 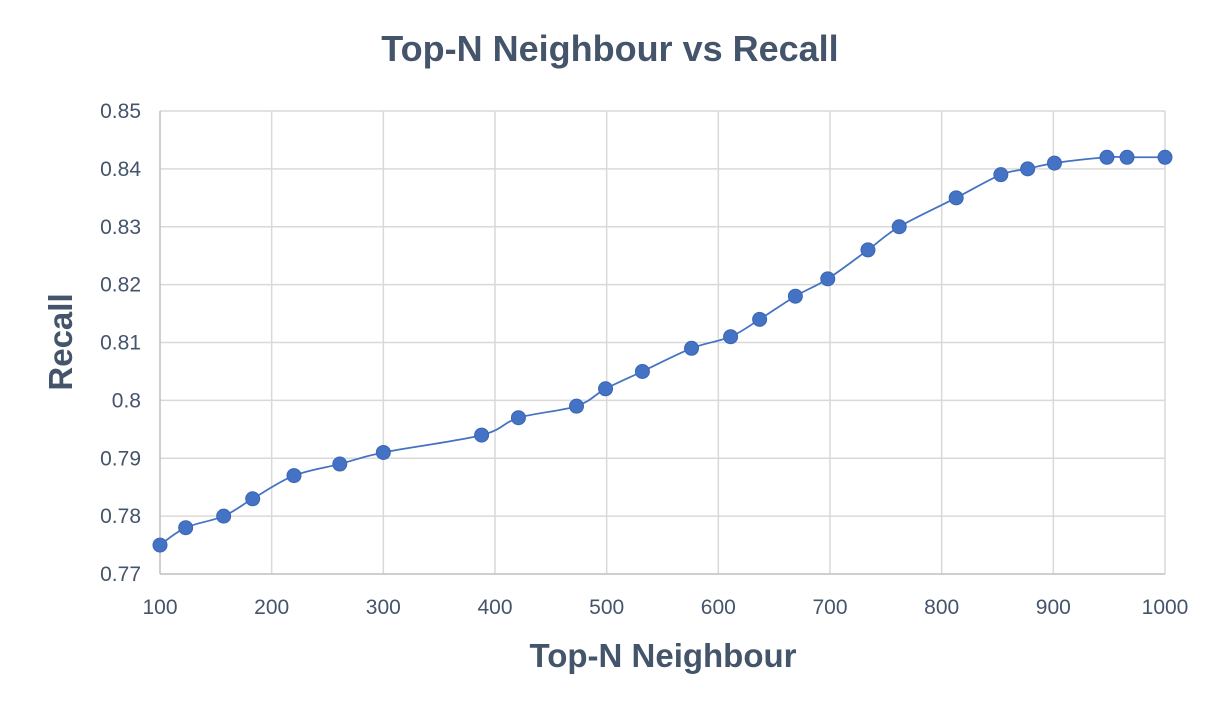 What do you see at coordinates (159, 607) in the screenshot?
I see `x-tick-label: 100` at bounding box center [159, 607].